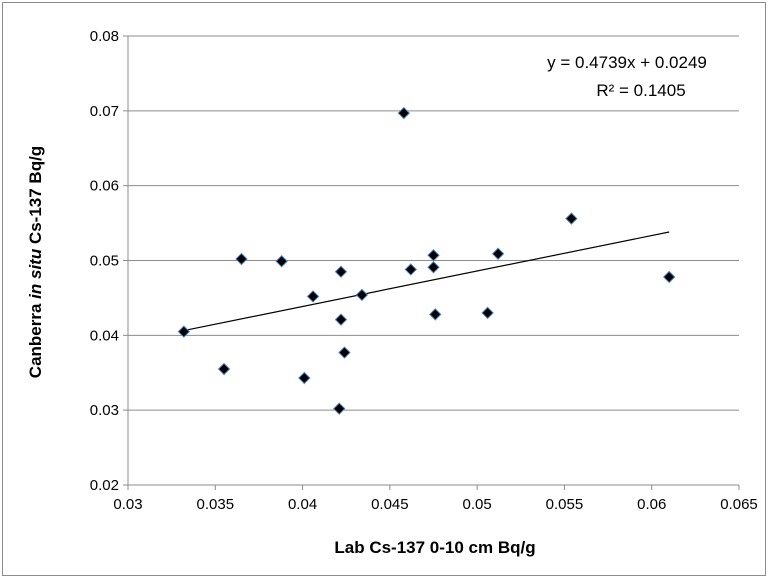  I want to click on y-axis-title: Canberra in situ Cs-137 Bq/g, so click(35, 262).